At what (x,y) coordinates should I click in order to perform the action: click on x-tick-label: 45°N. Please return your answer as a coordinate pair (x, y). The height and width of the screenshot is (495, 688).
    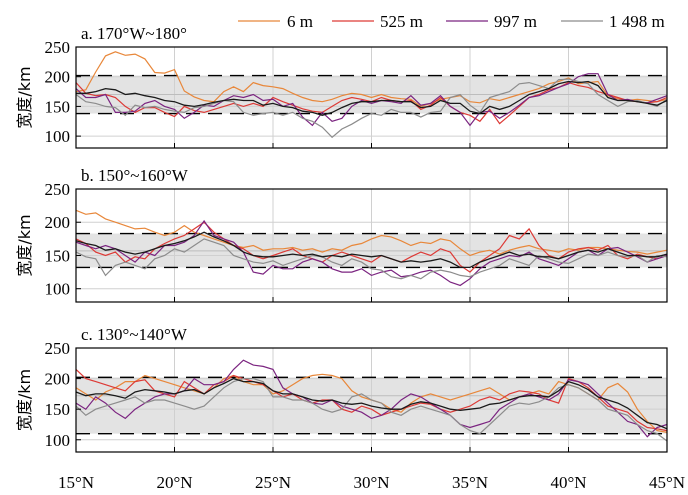
    Looking at the image, I should click on (667, 482).